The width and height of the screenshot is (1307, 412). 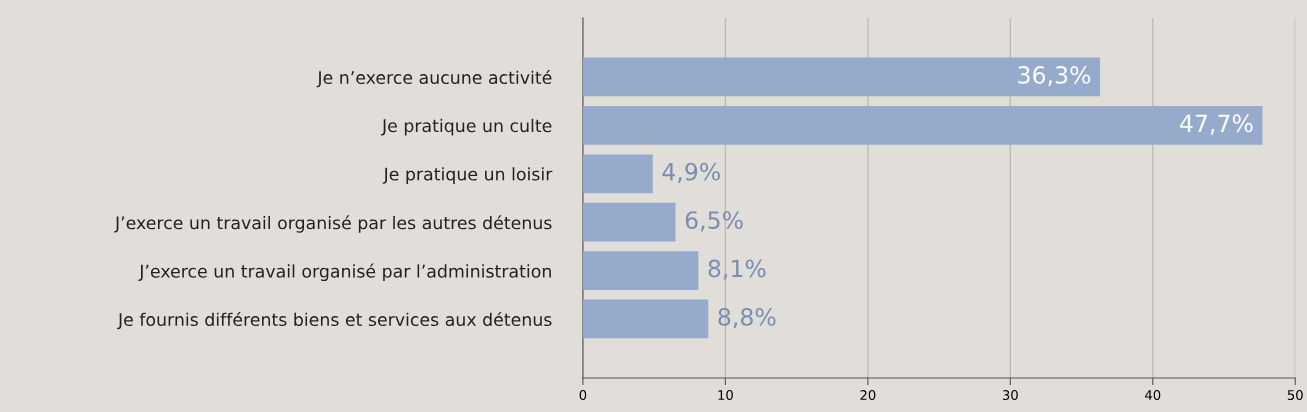 I want to click on x-tick-label: 10, so click(x=725, y=395).